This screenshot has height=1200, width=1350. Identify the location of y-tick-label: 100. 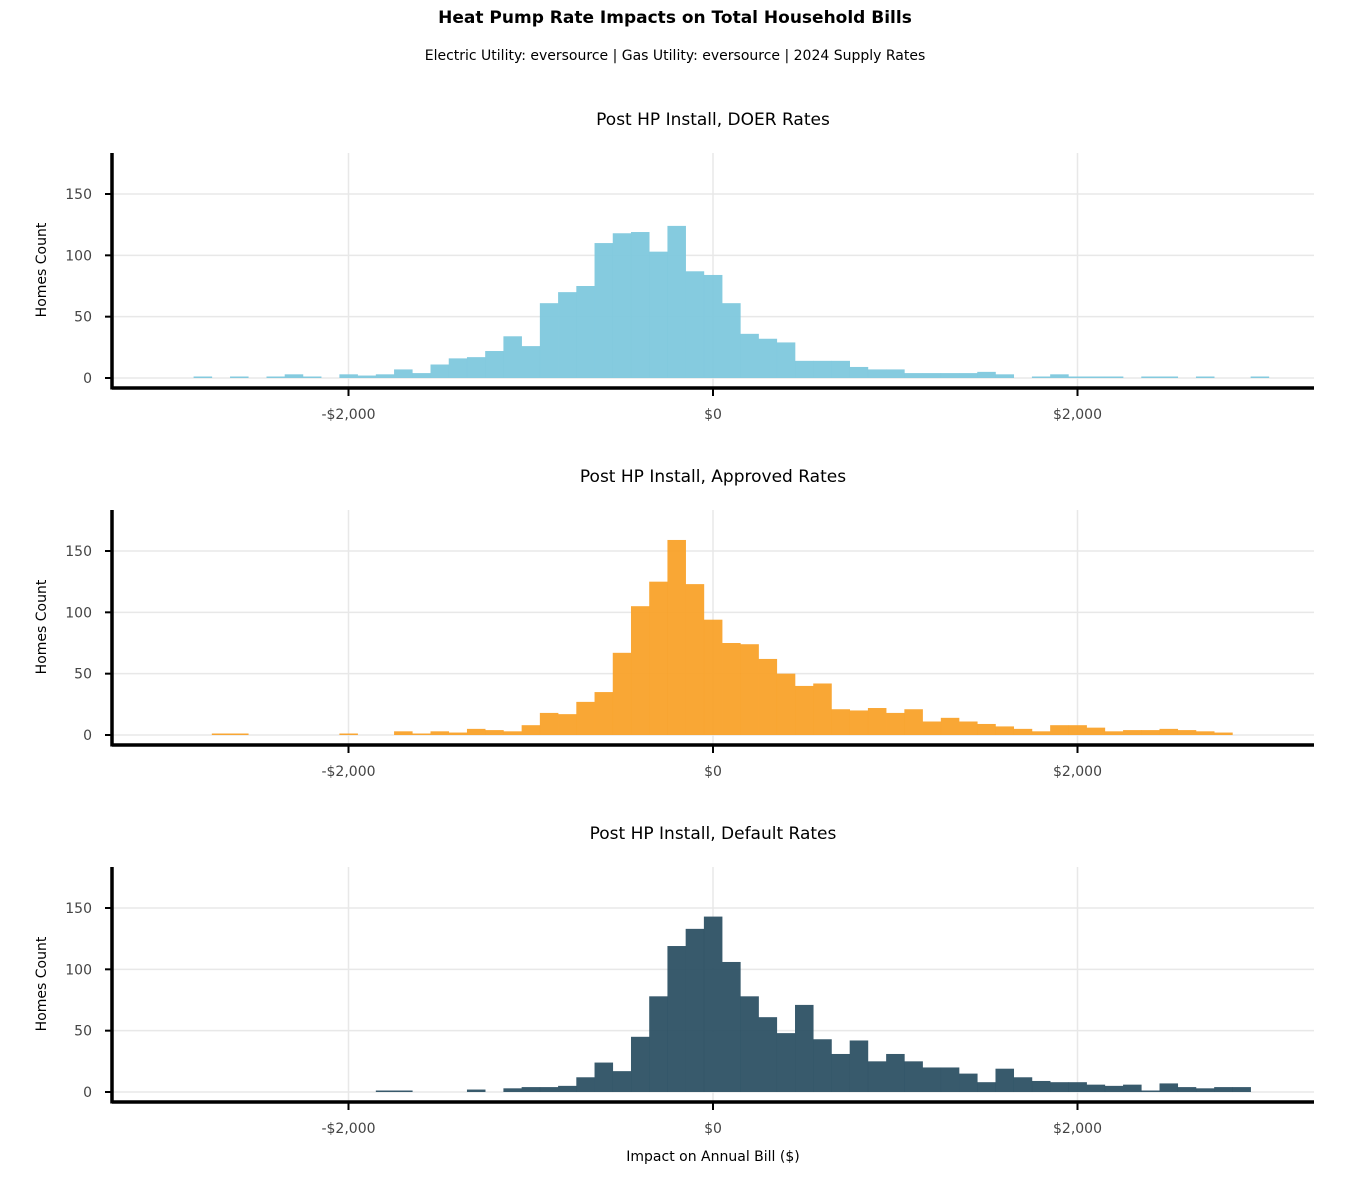
(78, 970).